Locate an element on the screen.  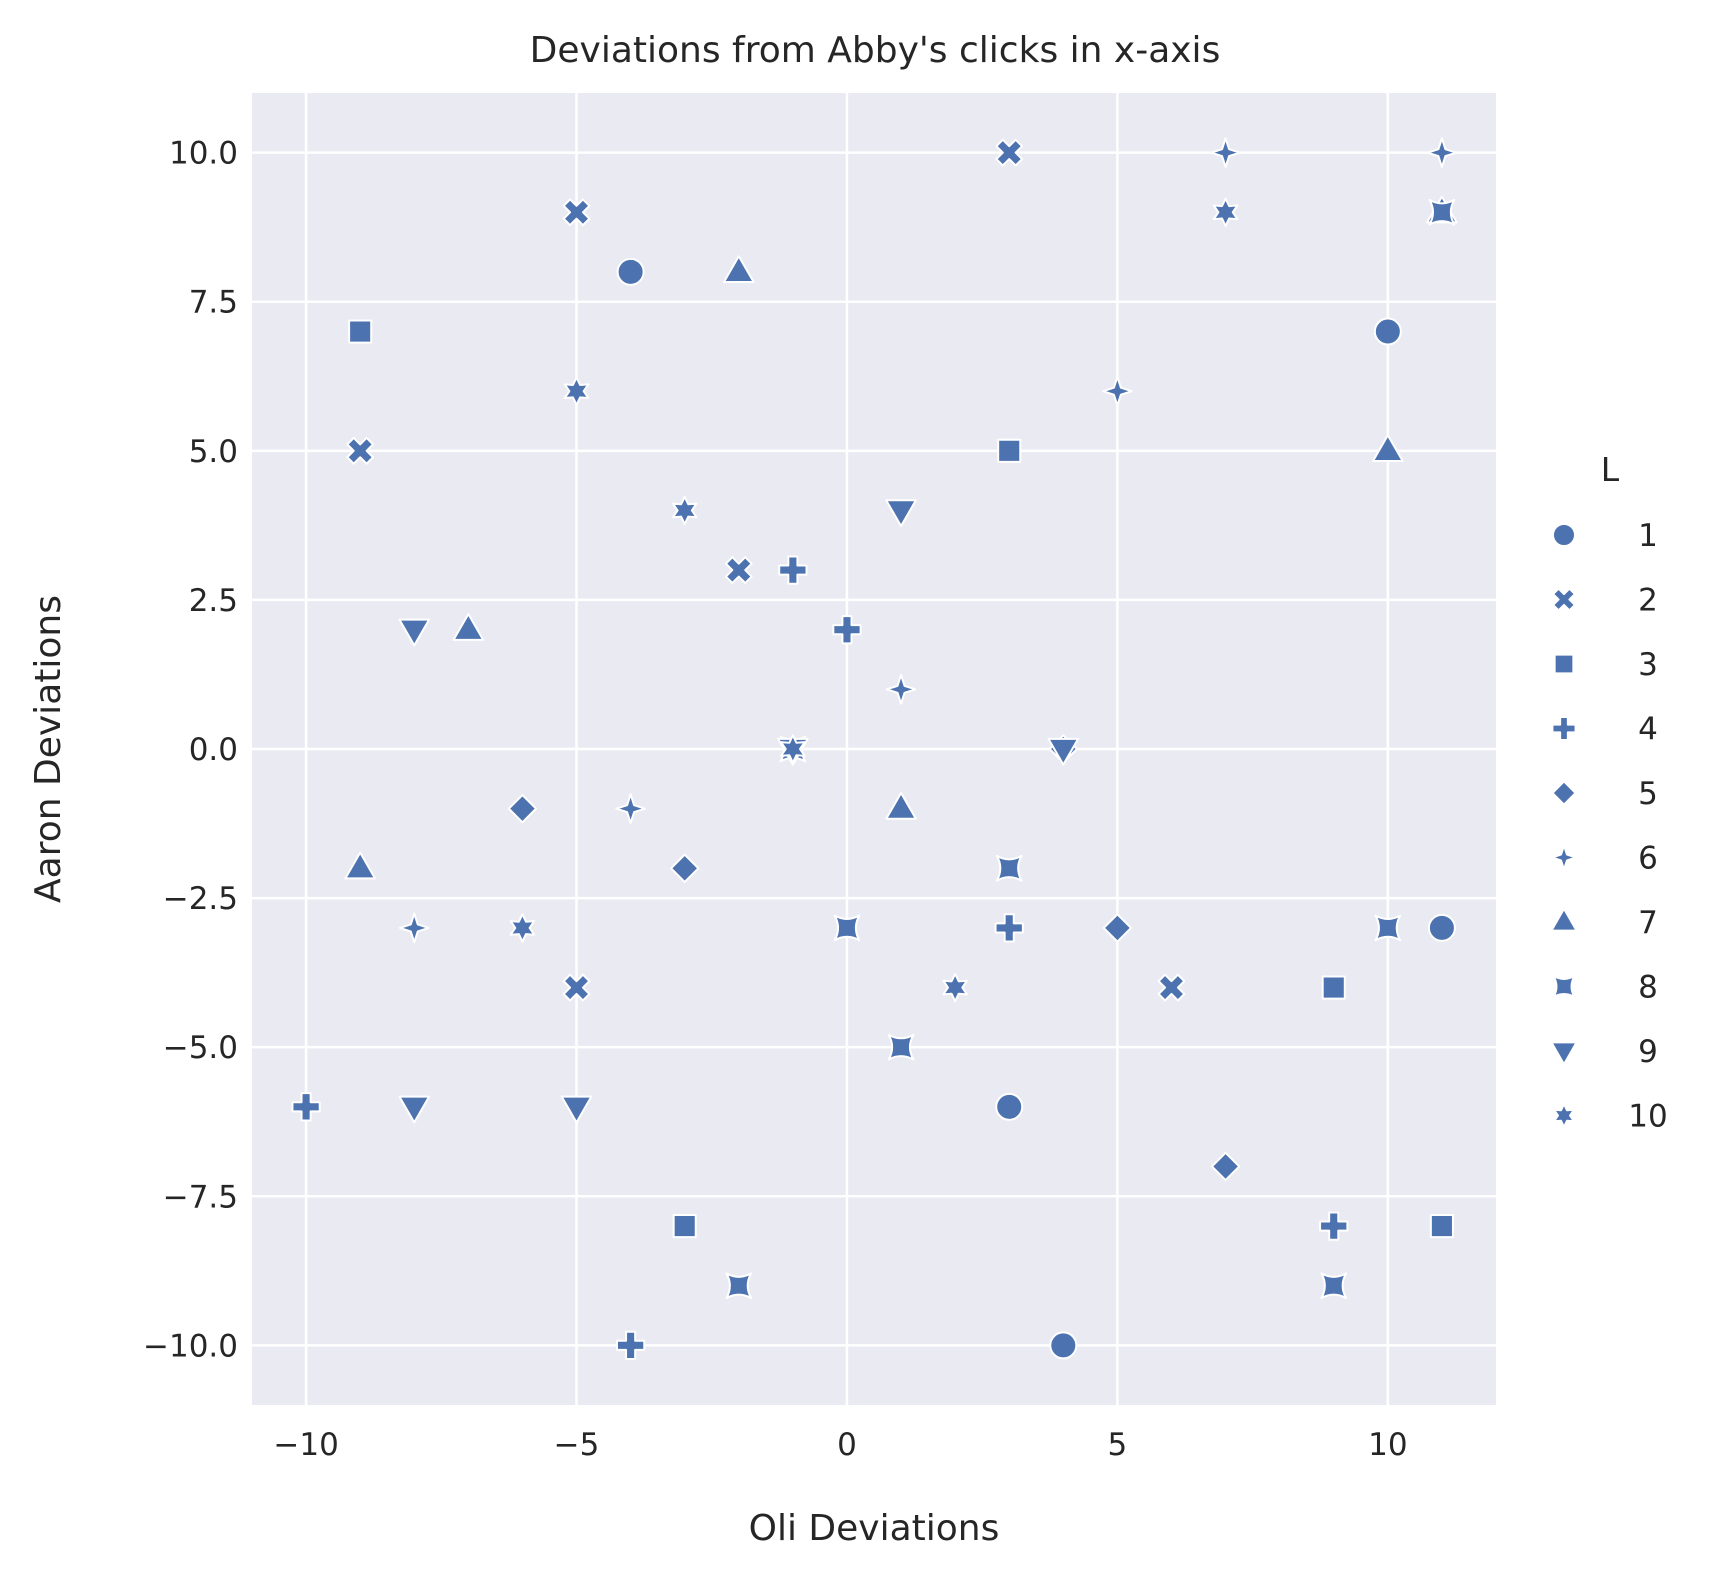
legend-marker-plus is located at coordinates (1564, 728).